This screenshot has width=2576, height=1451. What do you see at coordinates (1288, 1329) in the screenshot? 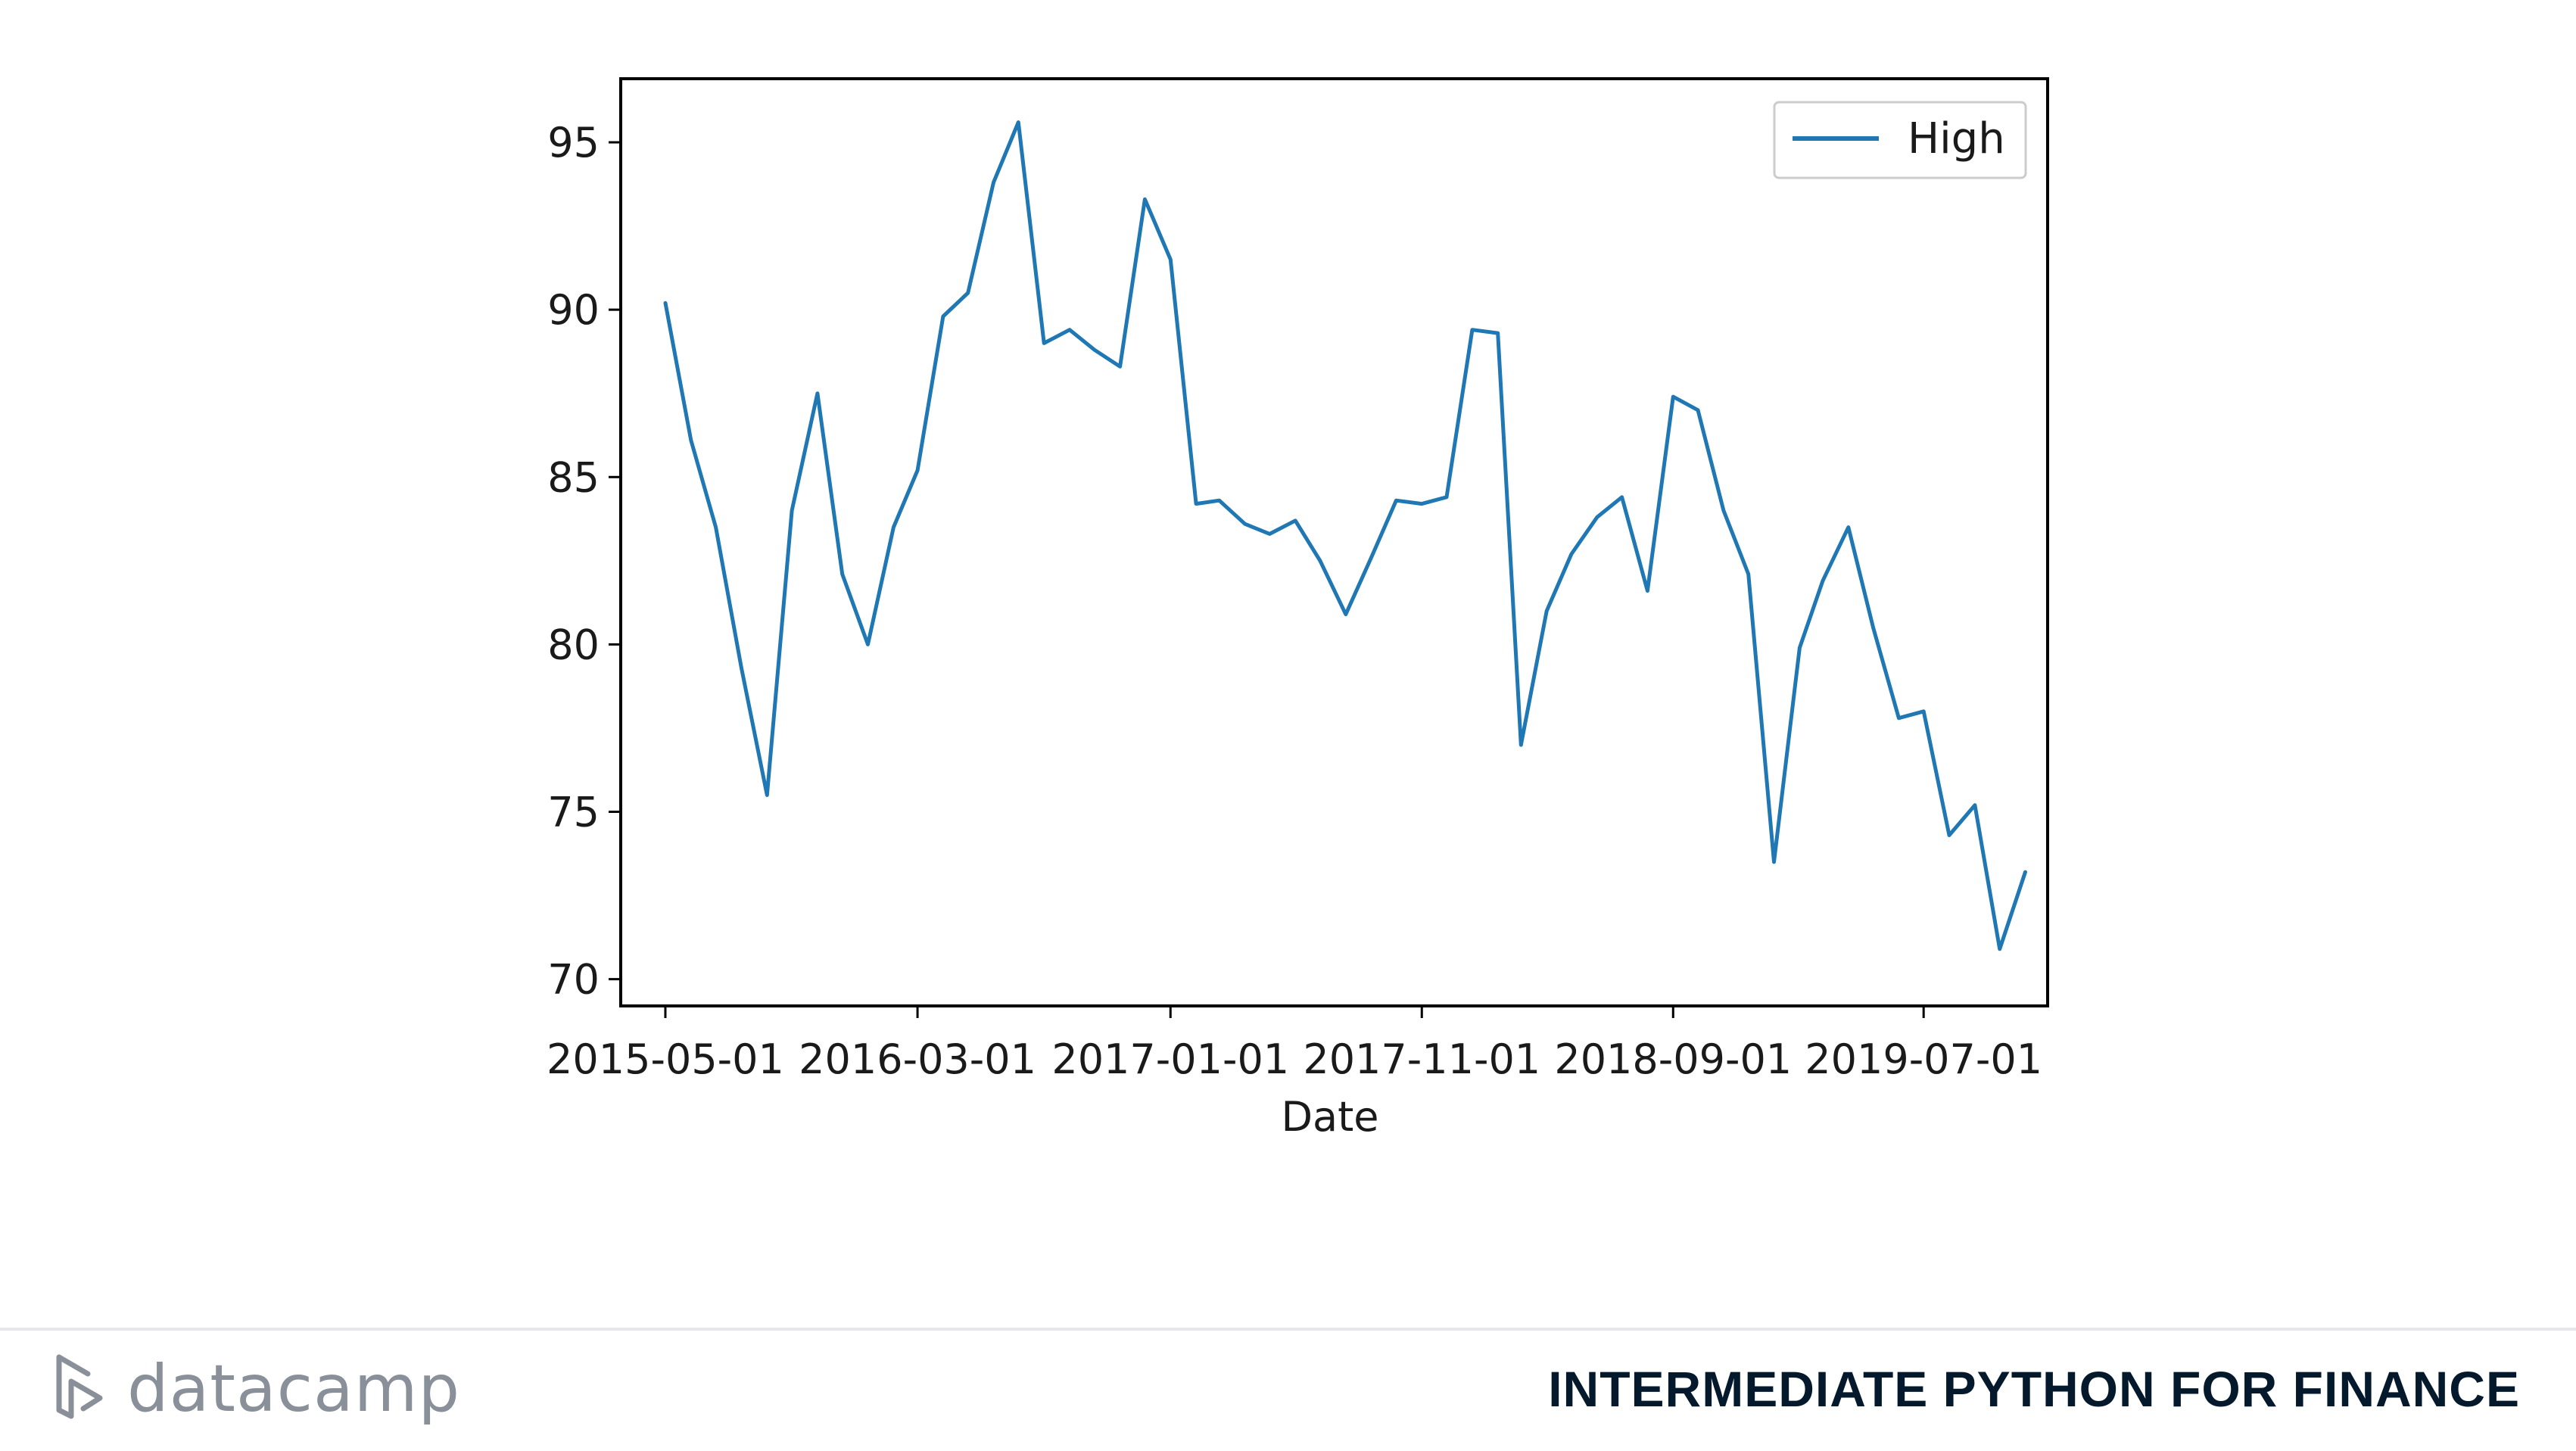
I see `footer-divider` at bounding box center [1288, 1329].